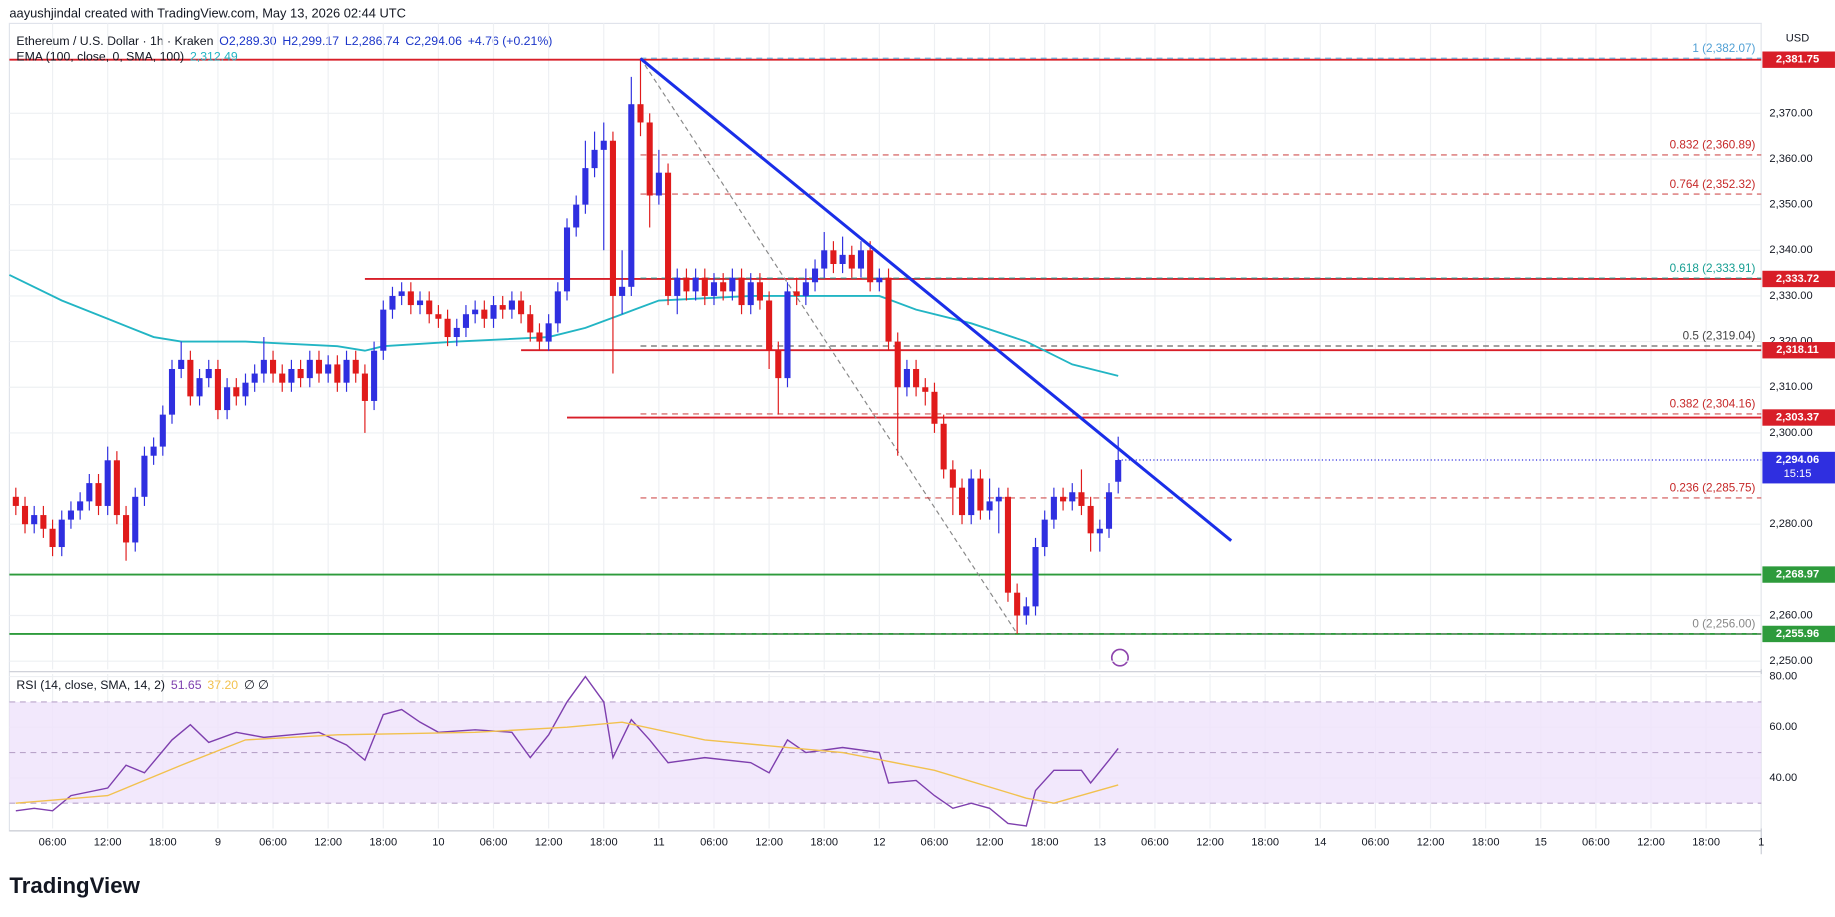  Describe the element at coordinates (433, 41) in the screenshot. I see `legend-item: C2,294.06` at that location.